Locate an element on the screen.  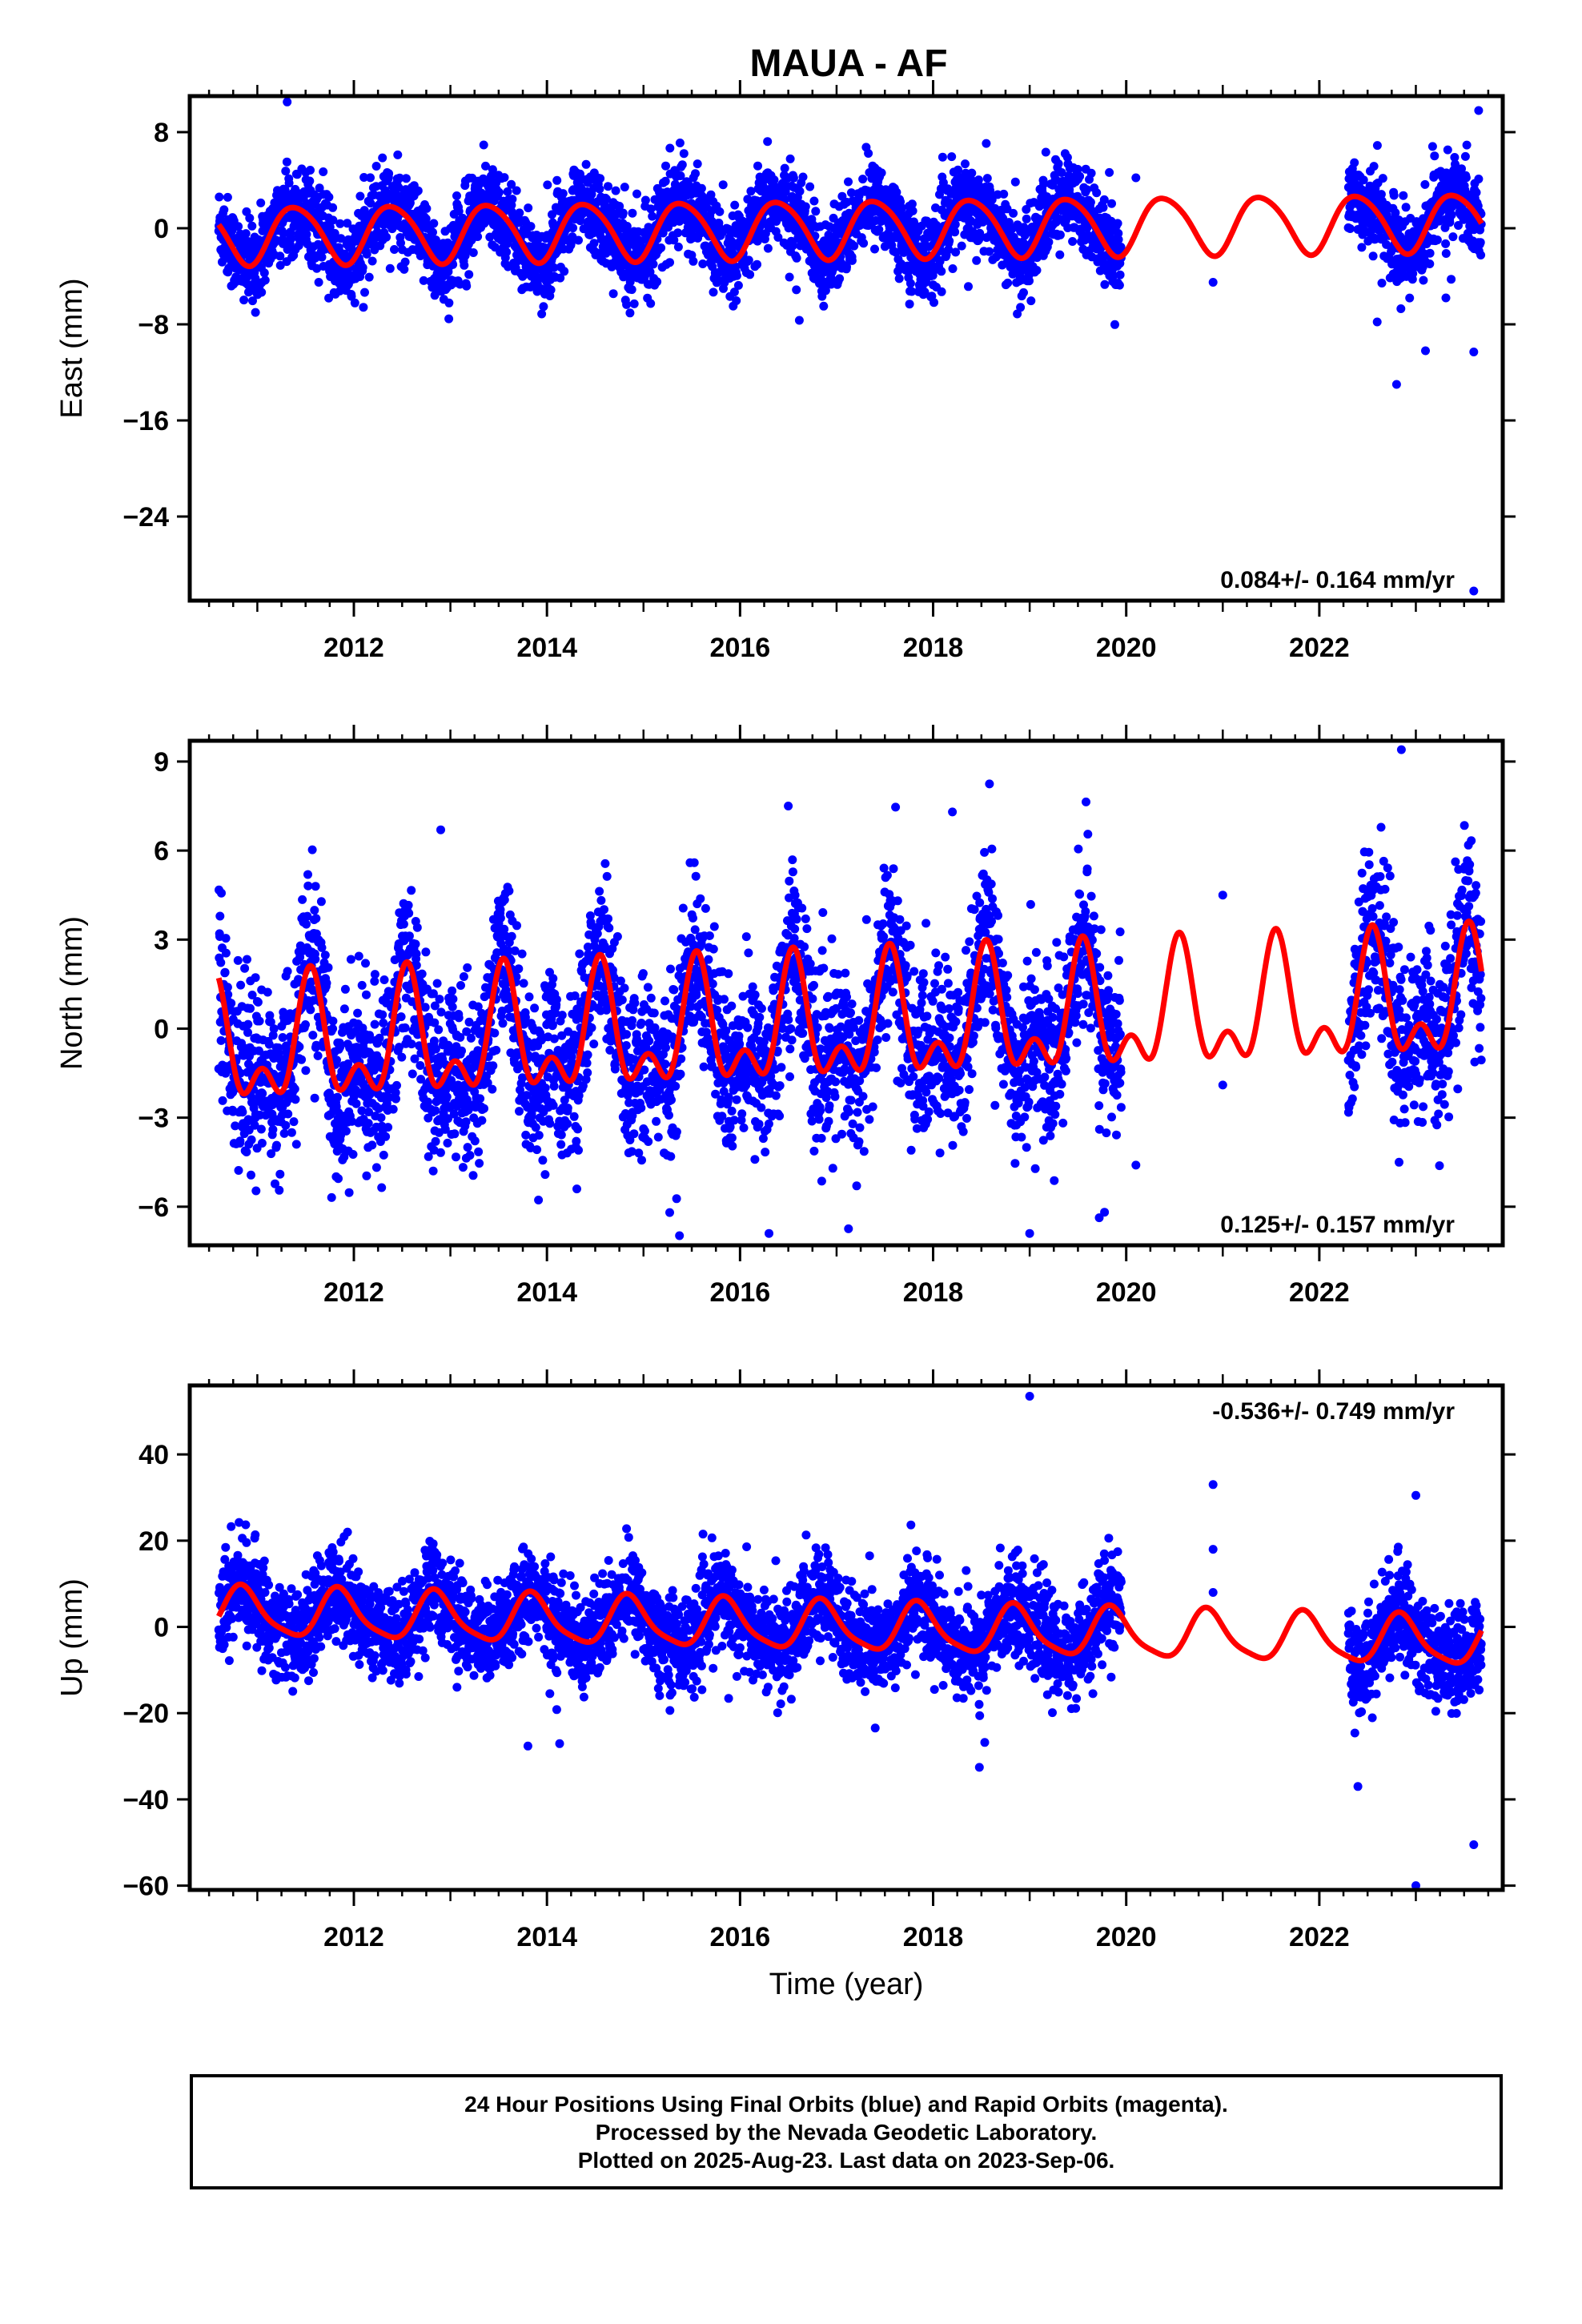
y-tick-label: −24 is located at coordinates (145, 517).